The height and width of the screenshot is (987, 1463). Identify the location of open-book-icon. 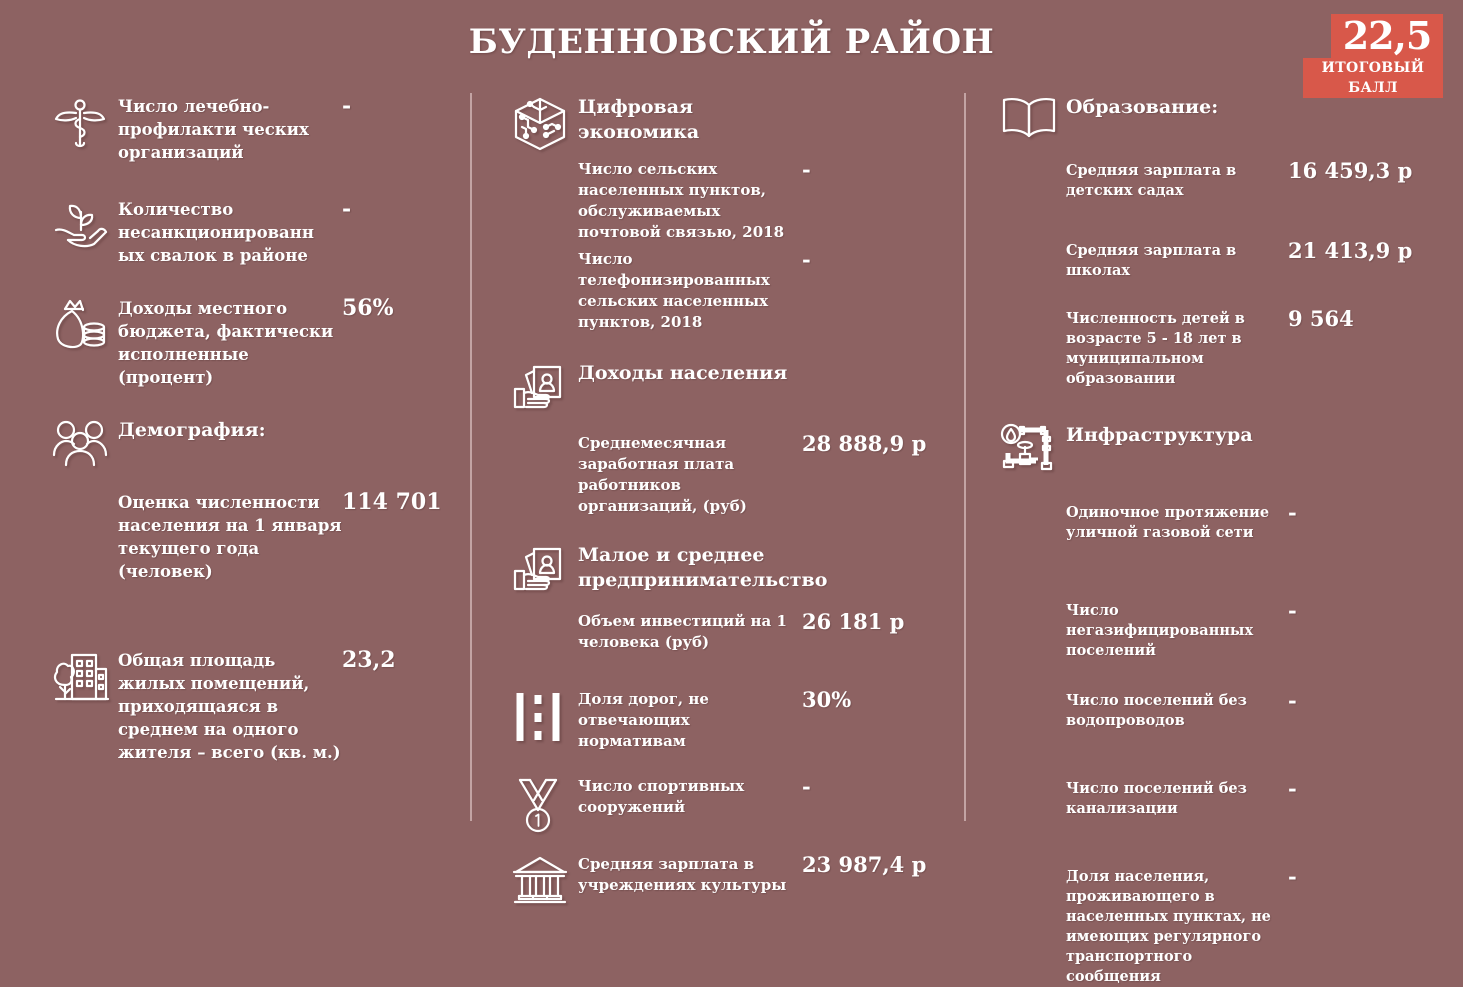
(1033, 124).